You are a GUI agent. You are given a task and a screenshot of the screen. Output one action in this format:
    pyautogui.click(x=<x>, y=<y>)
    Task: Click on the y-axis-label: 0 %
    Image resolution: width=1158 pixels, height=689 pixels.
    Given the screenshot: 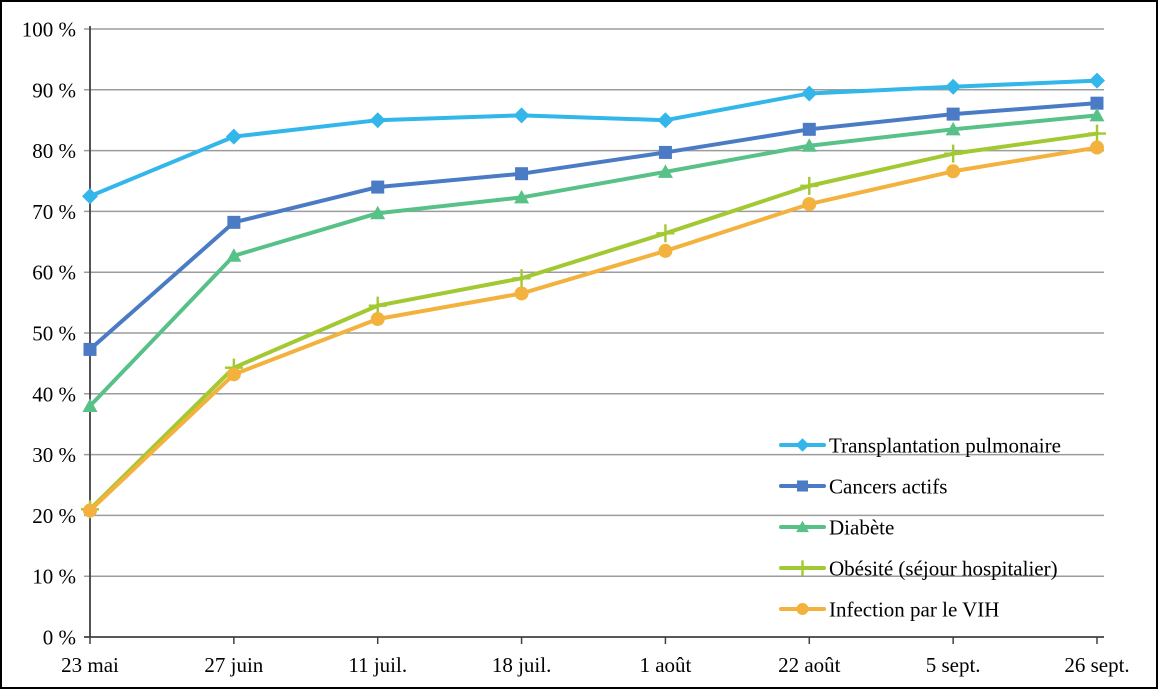 What is the action you would take?
    pyautogui.click(x=59, y=638)
    